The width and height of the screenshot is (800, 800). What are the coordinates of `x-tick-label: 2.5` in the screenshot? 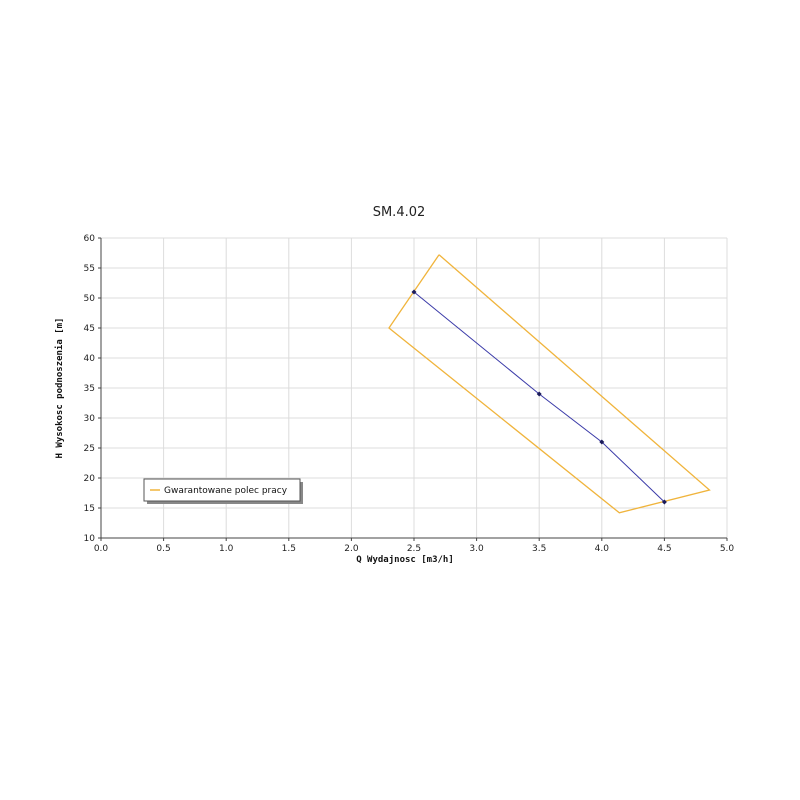 It's located at (414, 549).